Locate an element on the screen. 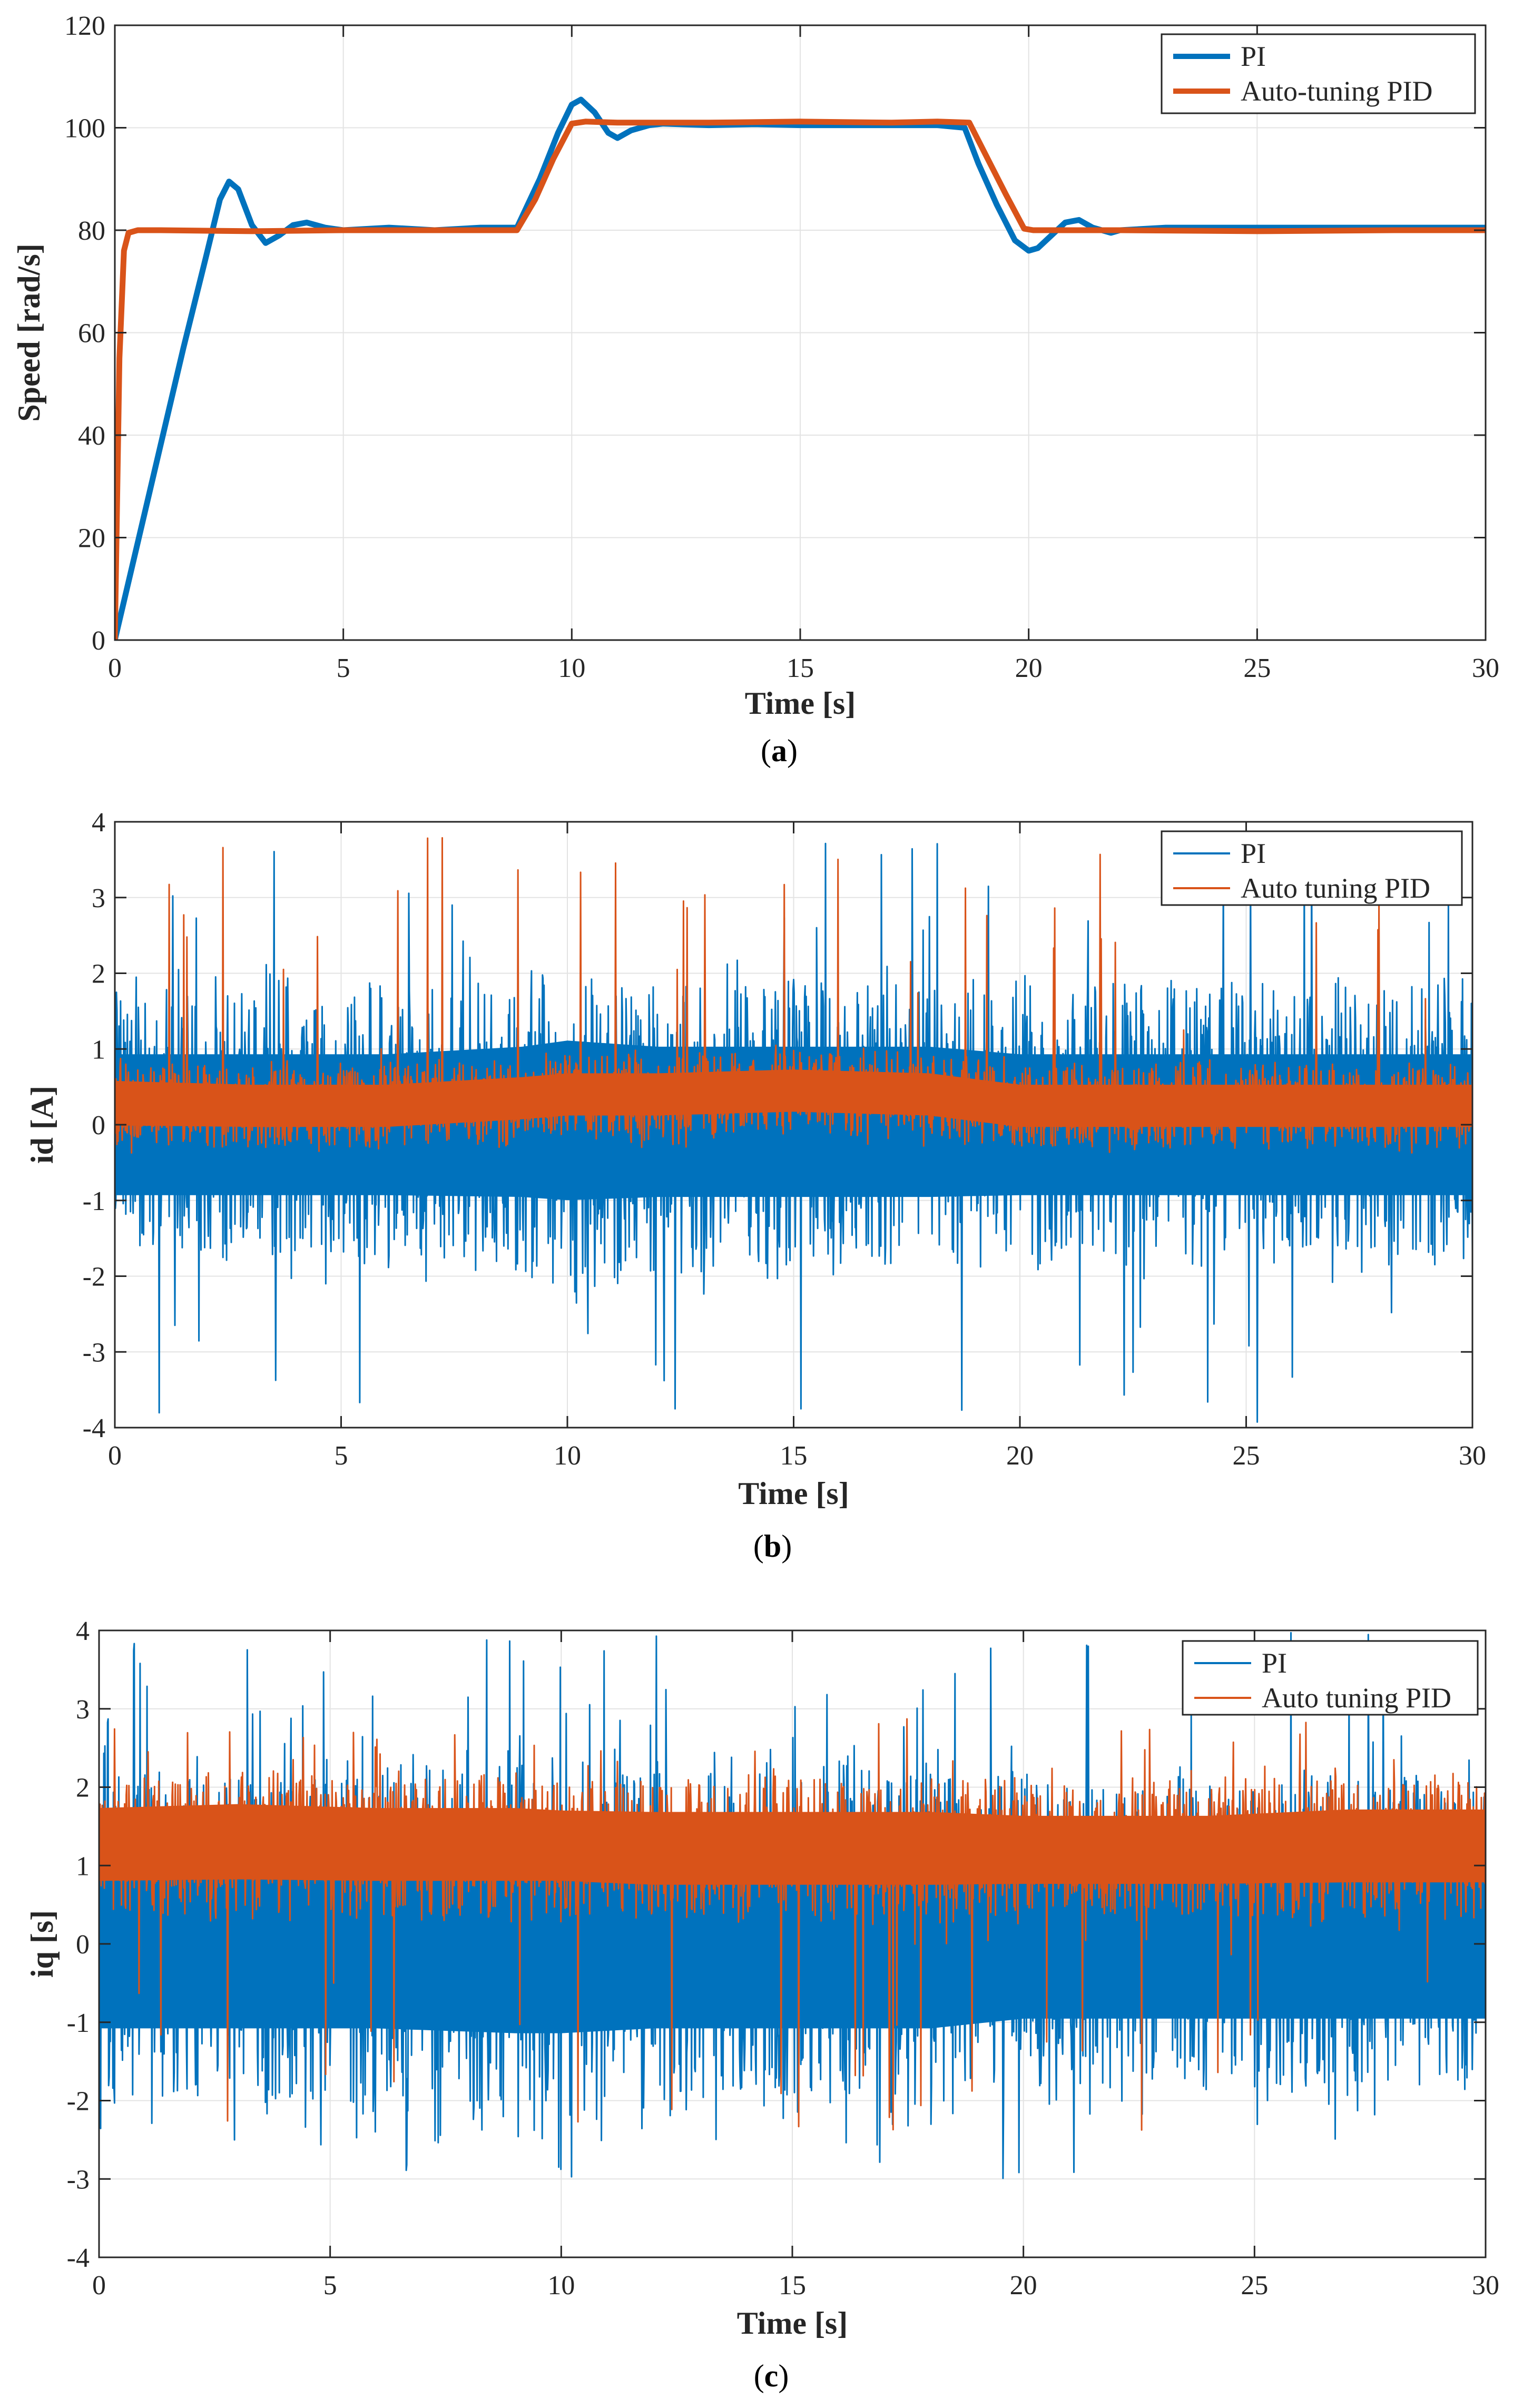  panel-caption-letter: c is located at coordinates (771, 2375).